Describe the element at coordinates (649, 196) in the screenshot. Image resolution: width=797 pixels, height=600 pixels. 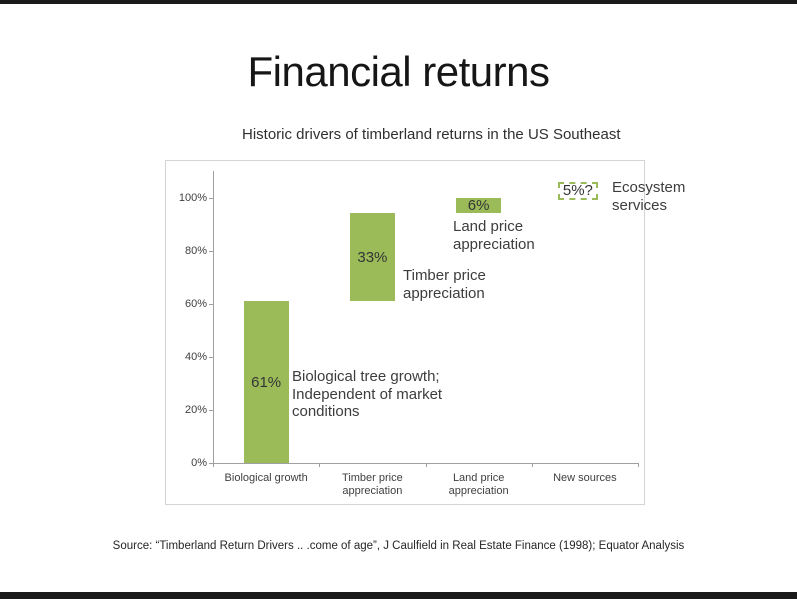
I see `chart-annotation: Ecosystem services` at that location.